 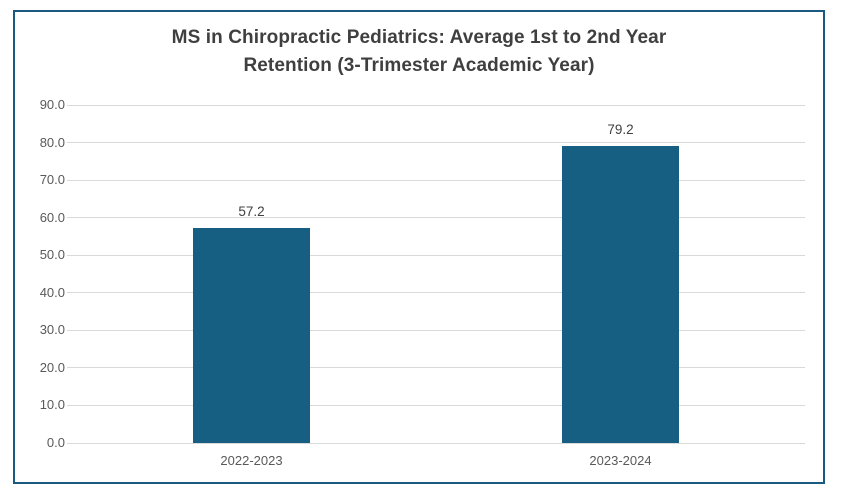 What do you see at coordinates (52, 104) in the screenshot?
I see `y-tick-label: 90.0` at bounding box center [52, 104].